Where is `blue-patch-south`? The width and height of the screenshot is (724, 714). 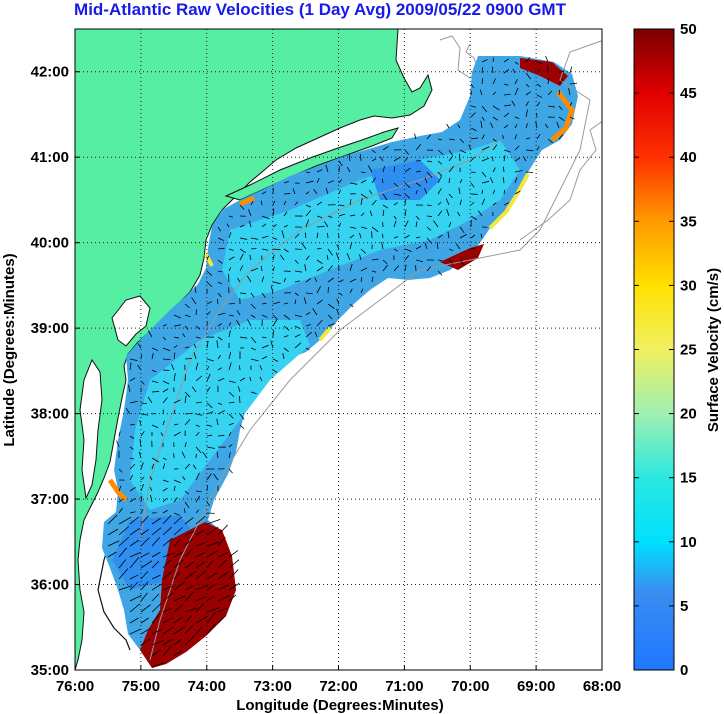 blue-patch-south is located at coordinates (156, 552).